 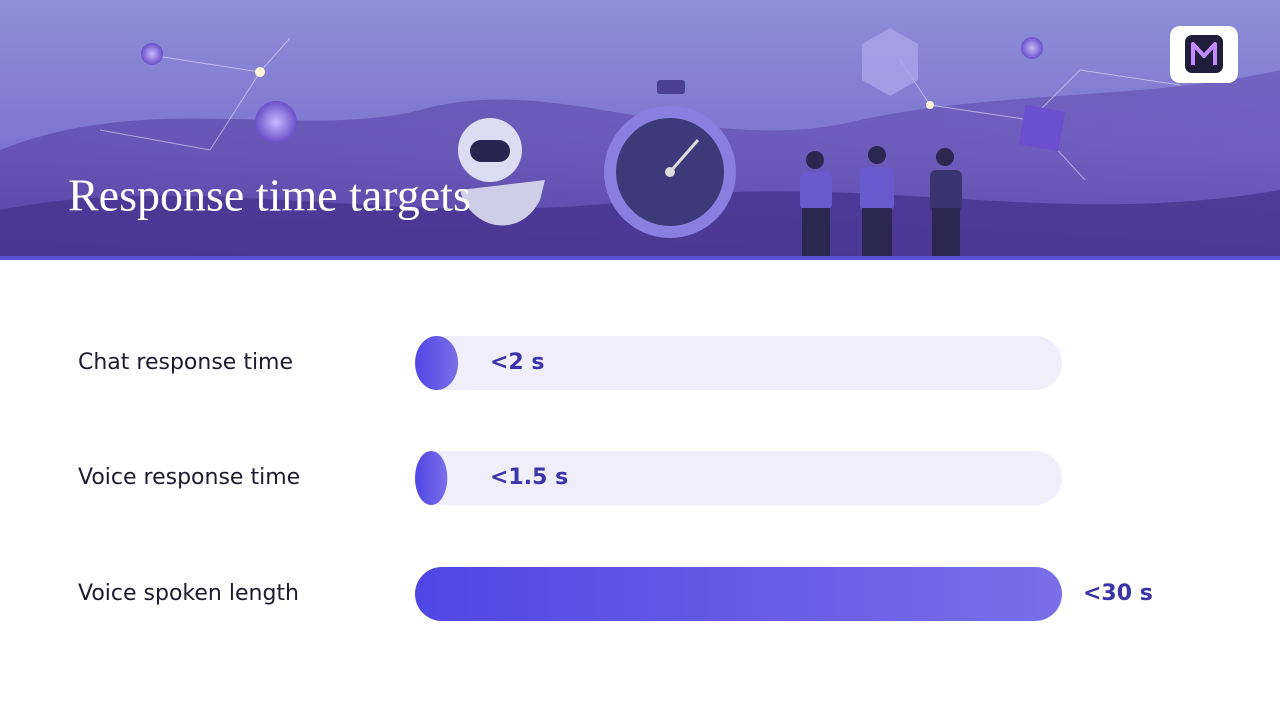 I want to click on value-label: <2 s, so click(x=517, y=362).